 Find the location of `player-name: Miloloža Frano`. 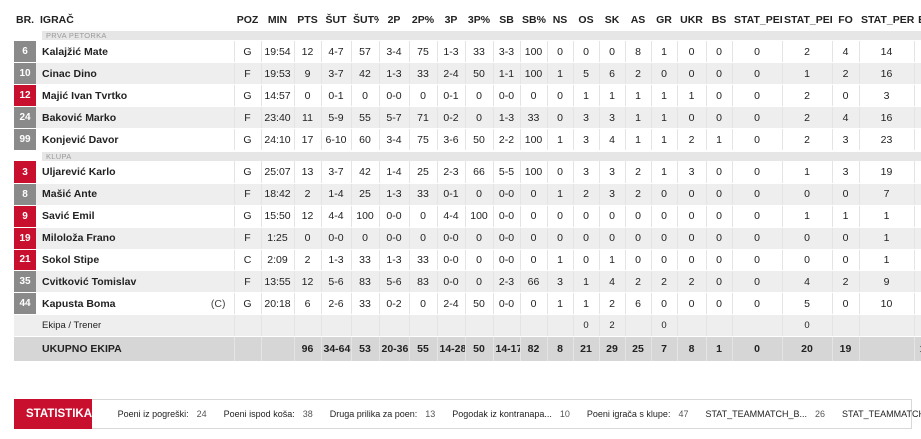

player-name: Miloloža Frano is located at coordinates (135, 238).